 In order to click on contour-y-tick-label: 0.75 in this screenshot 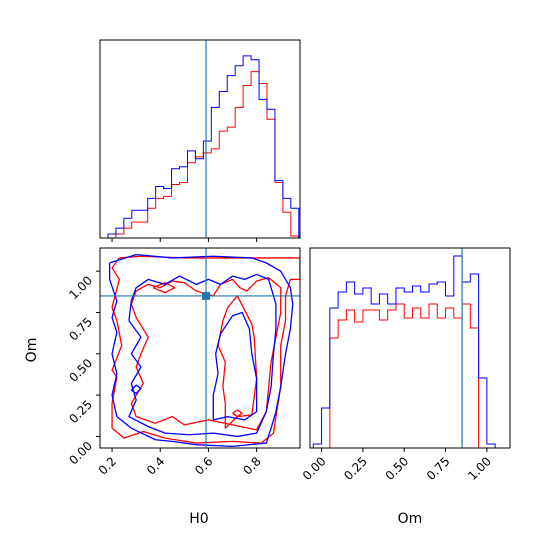, I will do `click(80, 329)`.